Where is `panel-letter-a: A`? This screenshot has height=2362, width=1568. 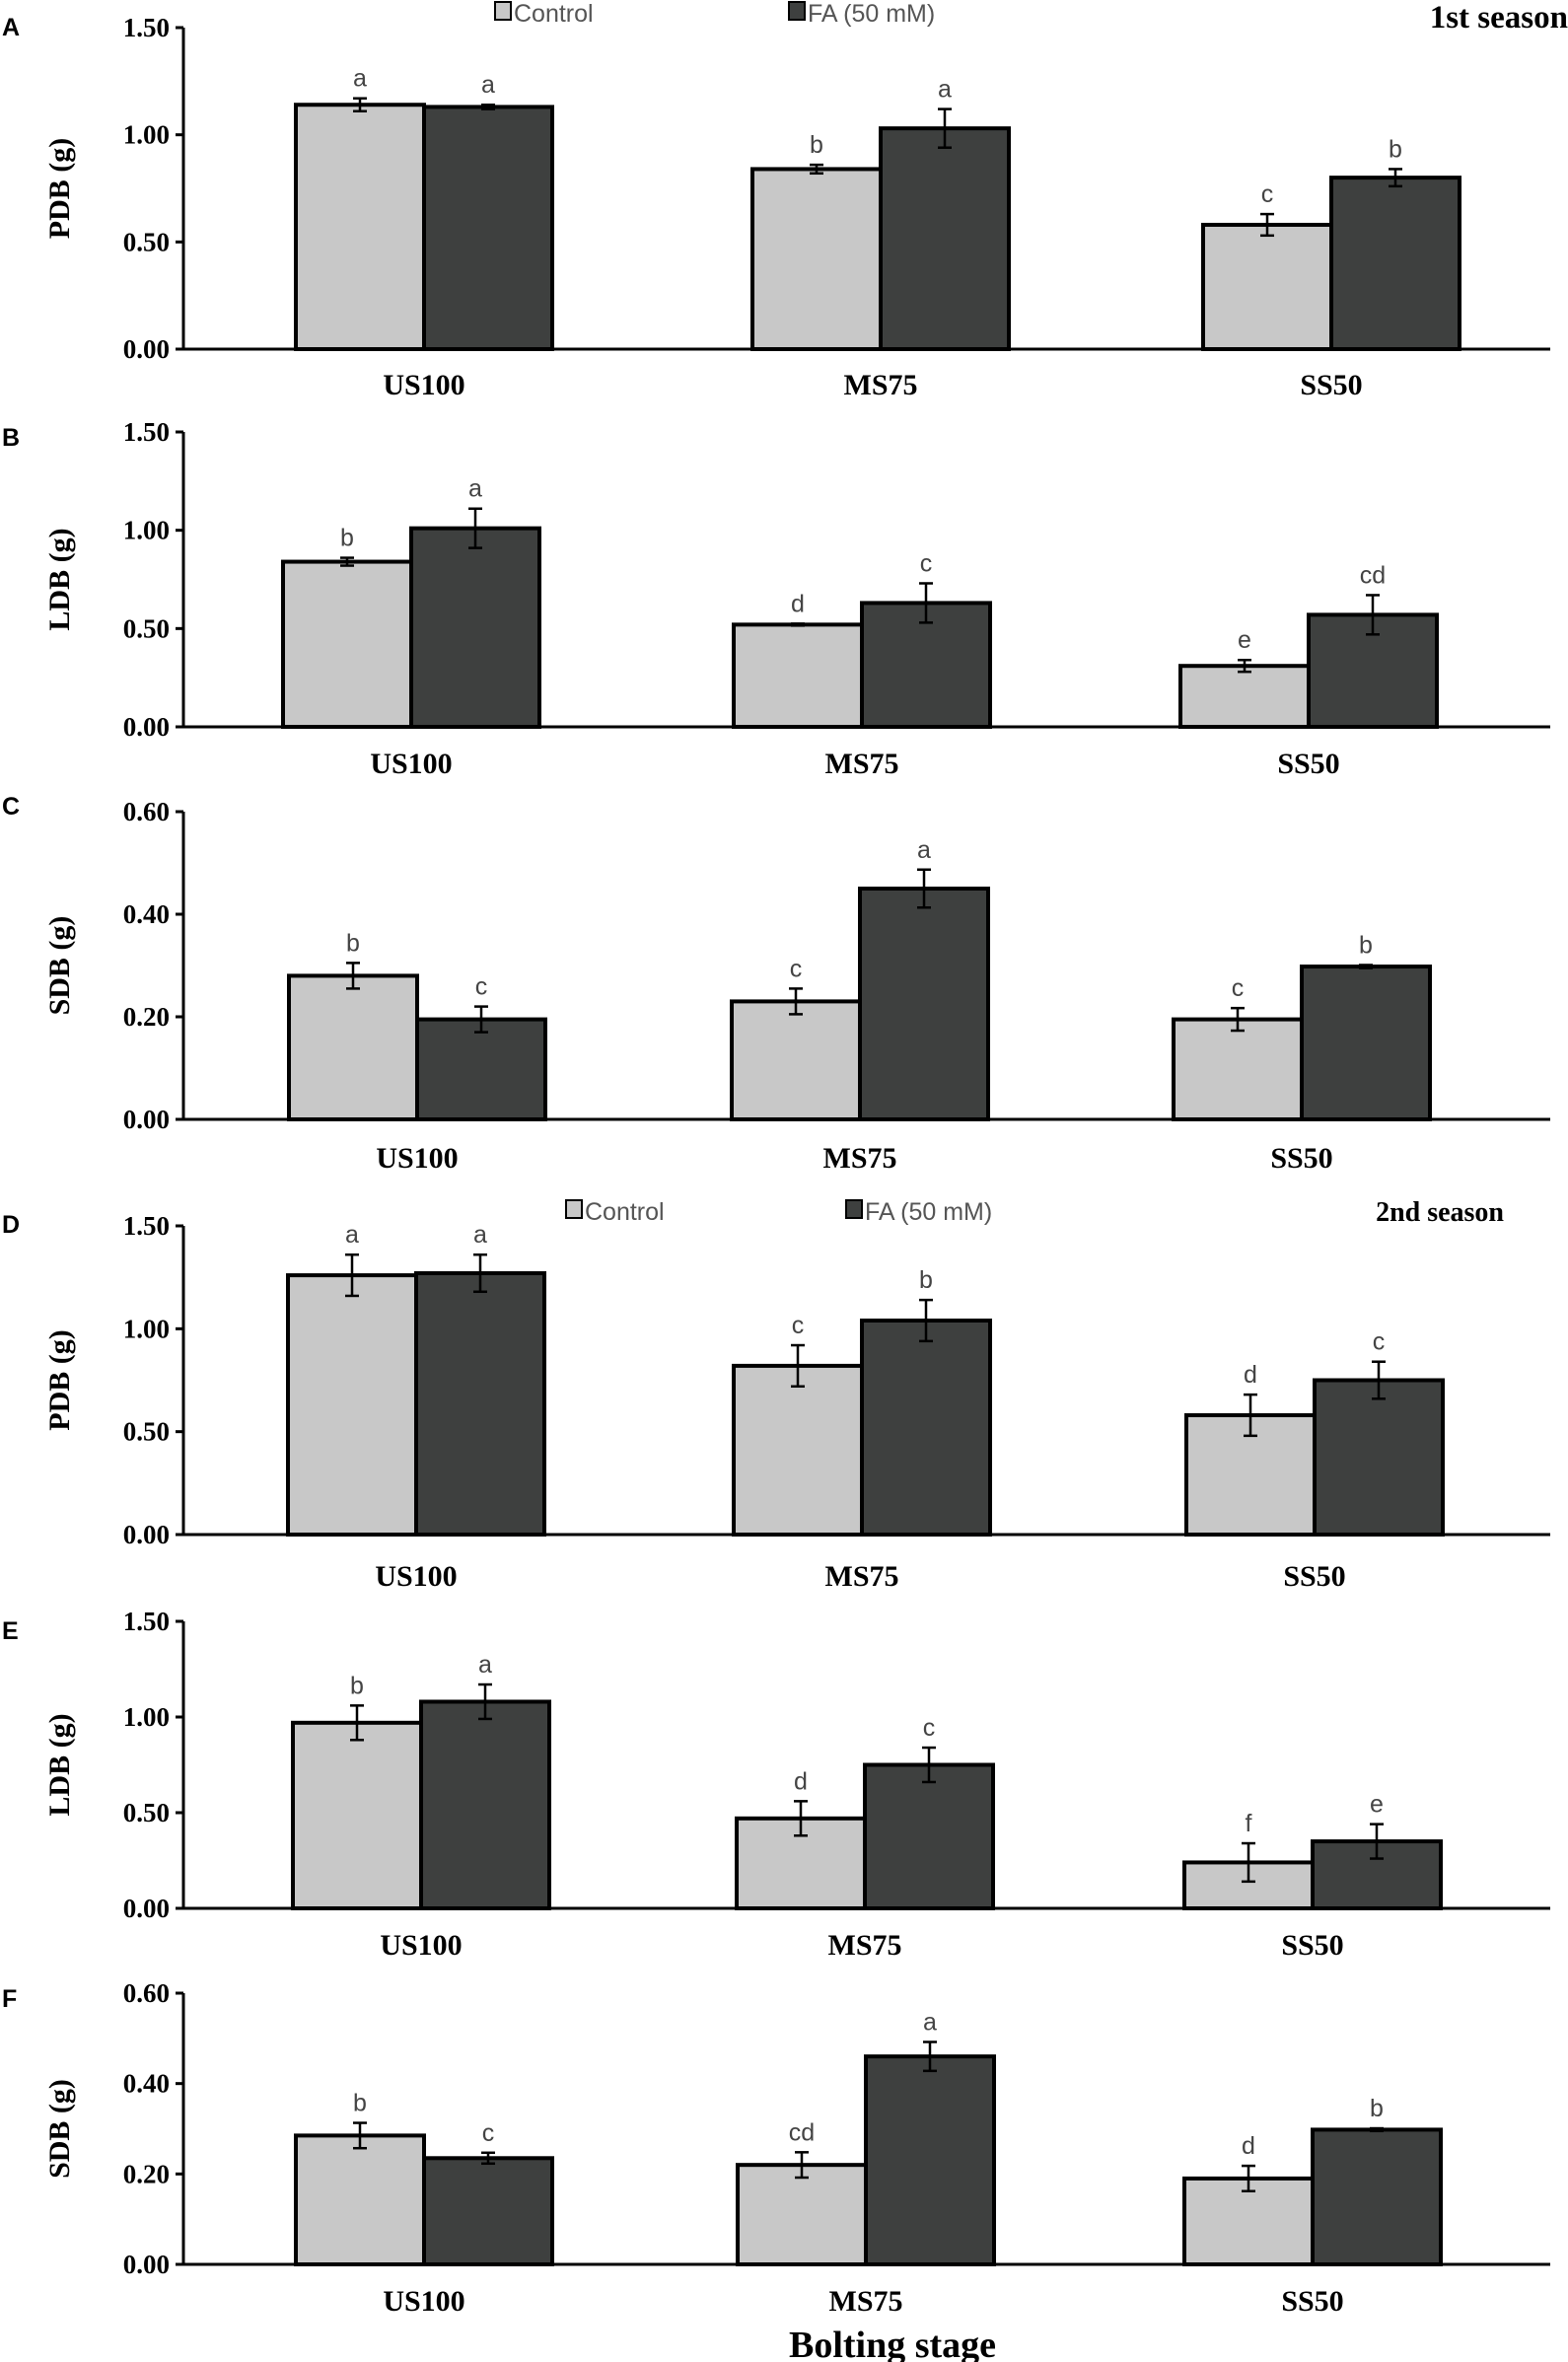 panel-letter-a: A is located at coordinates (11, 27).